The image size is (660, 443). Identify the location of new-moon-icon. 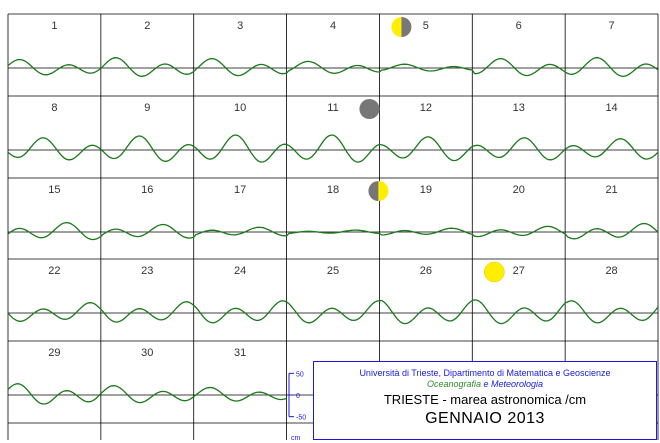
(369, 109).